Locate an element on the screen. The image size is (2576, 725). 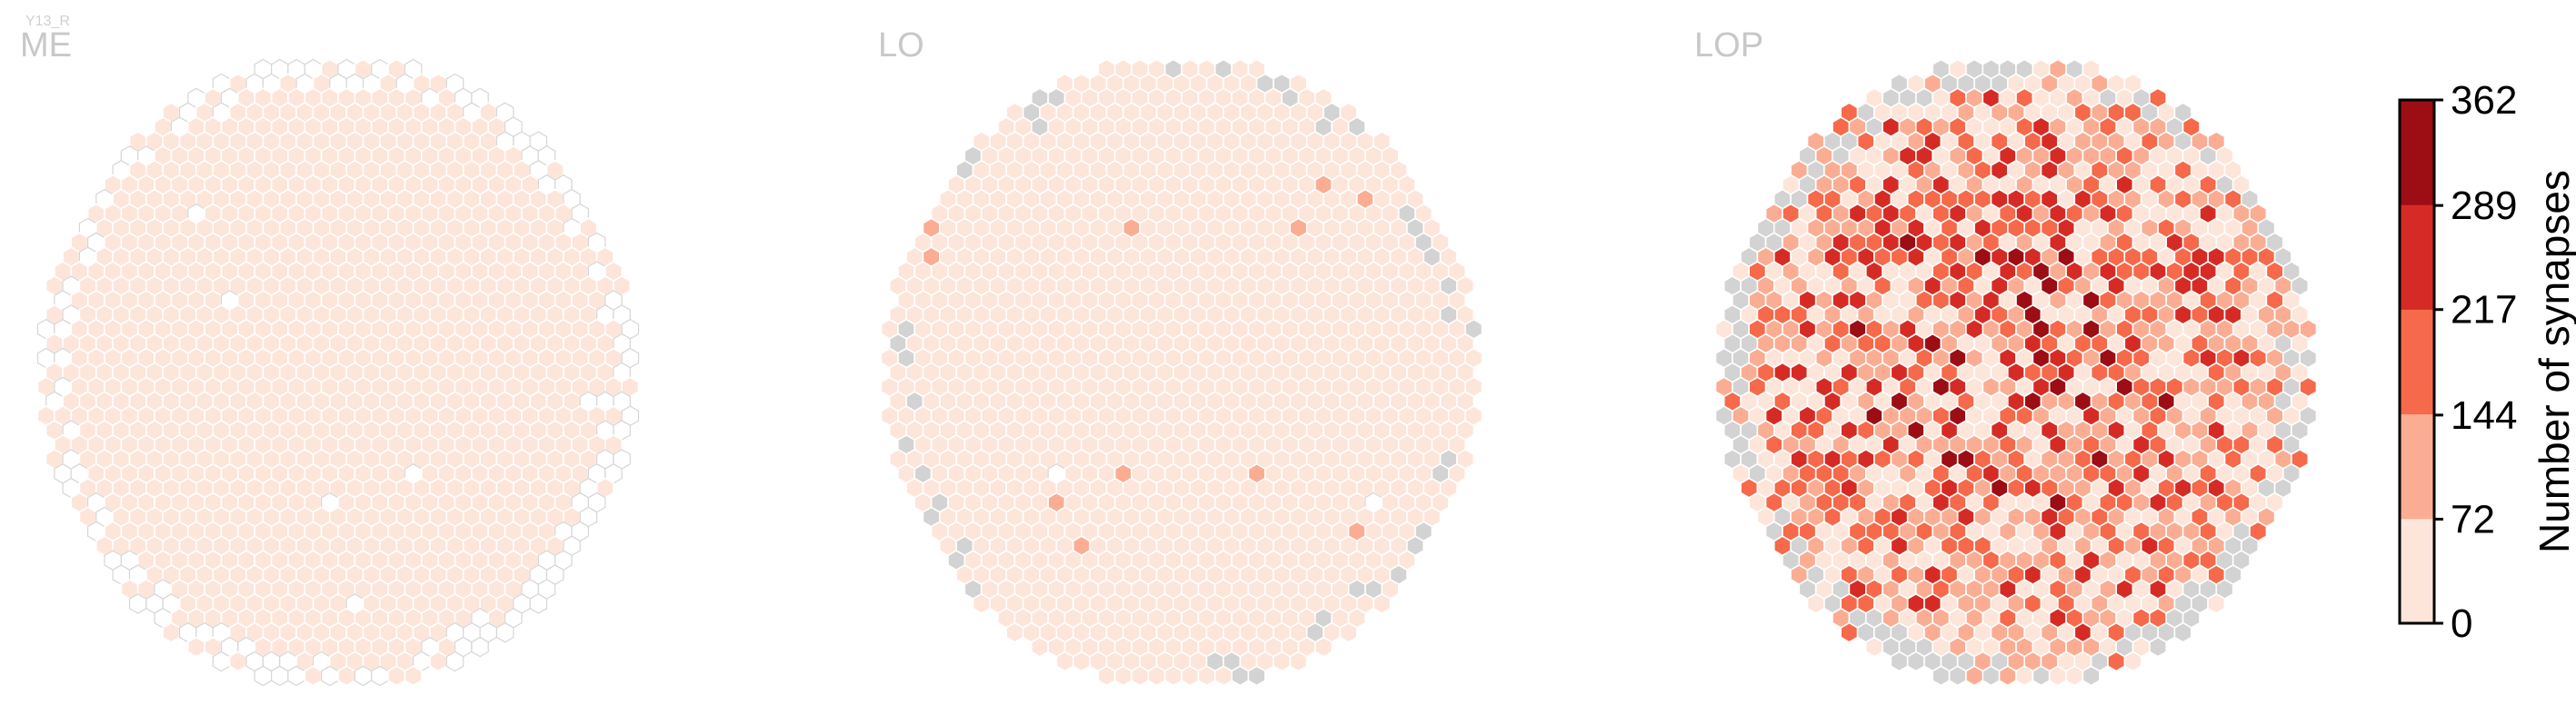
cell-type-label: Y13_R is located at coordinates (48, 21).